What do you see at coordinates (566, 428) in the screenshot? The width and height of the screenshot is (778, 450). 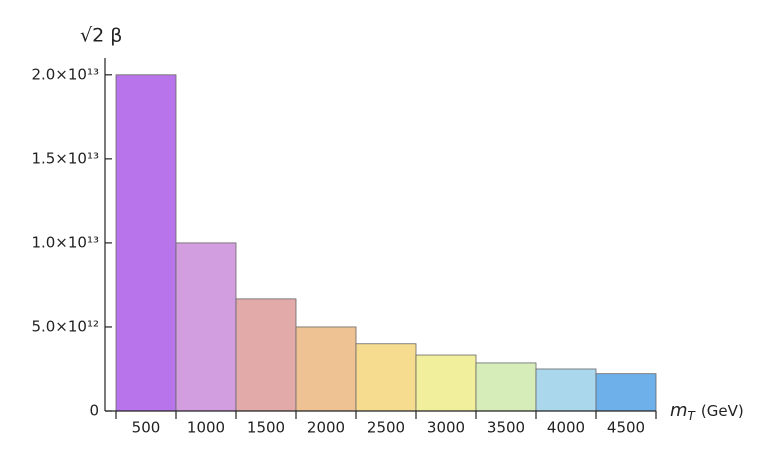 I see `x-tick-label: 4000` at bounding box center [566, 428].